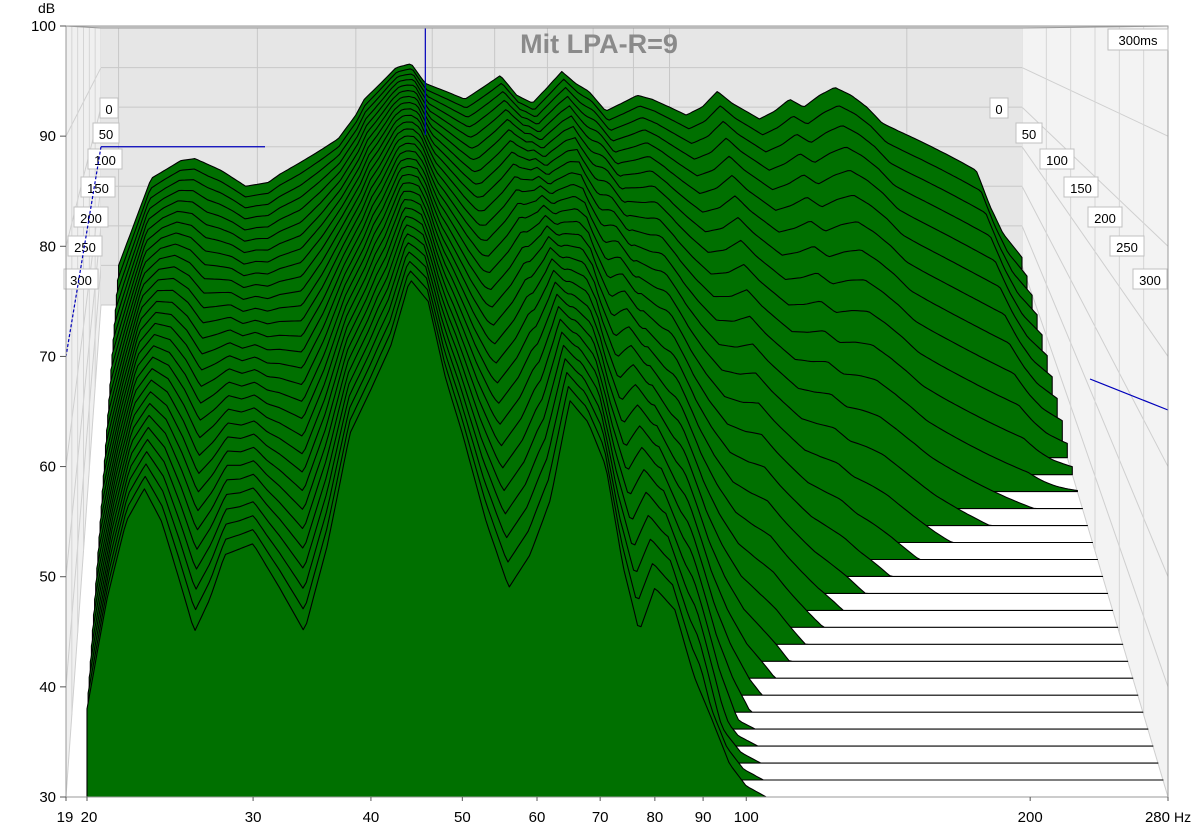 Image resolution: width=1200 pixels, height=833 pixels. I want to click on y-tick-label: 40, so click(47, 687).